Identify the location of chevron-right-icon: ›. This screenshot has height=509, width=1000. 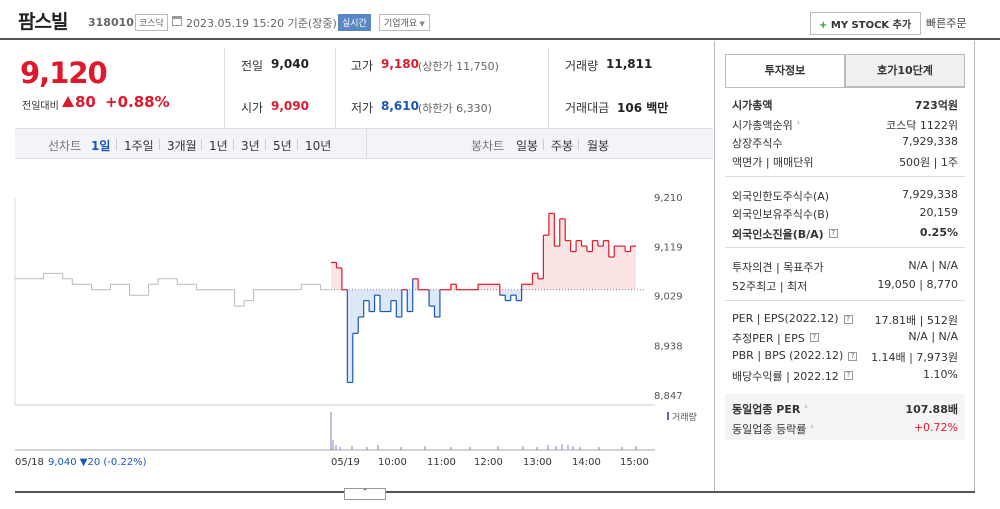
(806, 406).